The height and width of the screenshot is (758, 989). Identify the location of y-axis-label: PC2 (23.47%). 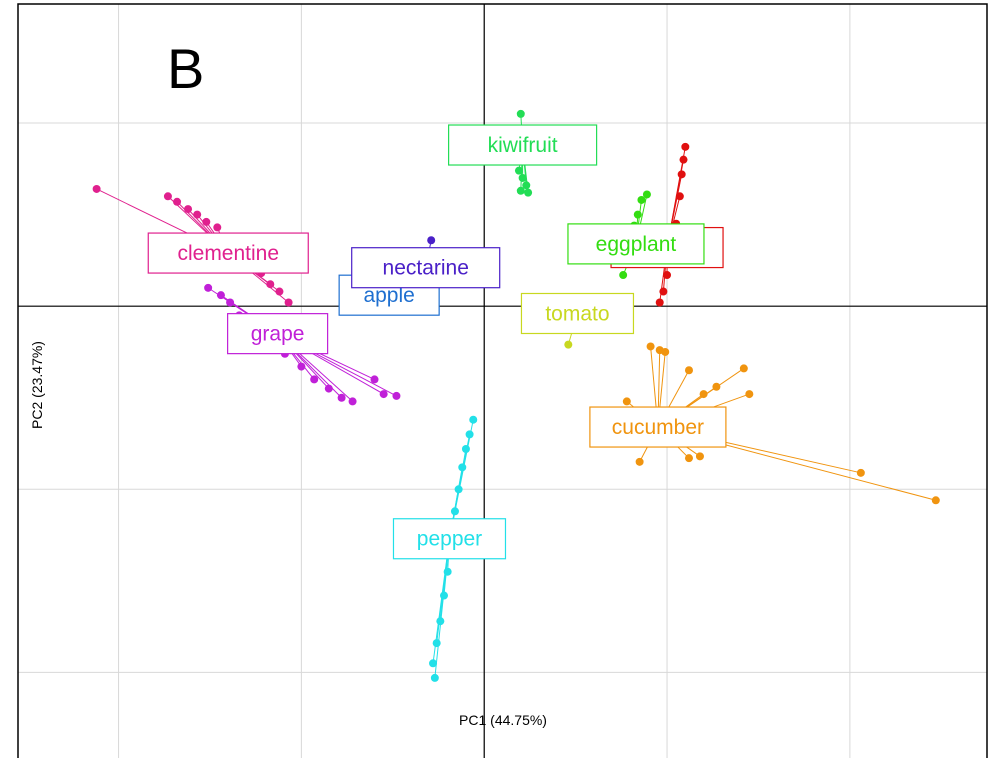
(37, 385).